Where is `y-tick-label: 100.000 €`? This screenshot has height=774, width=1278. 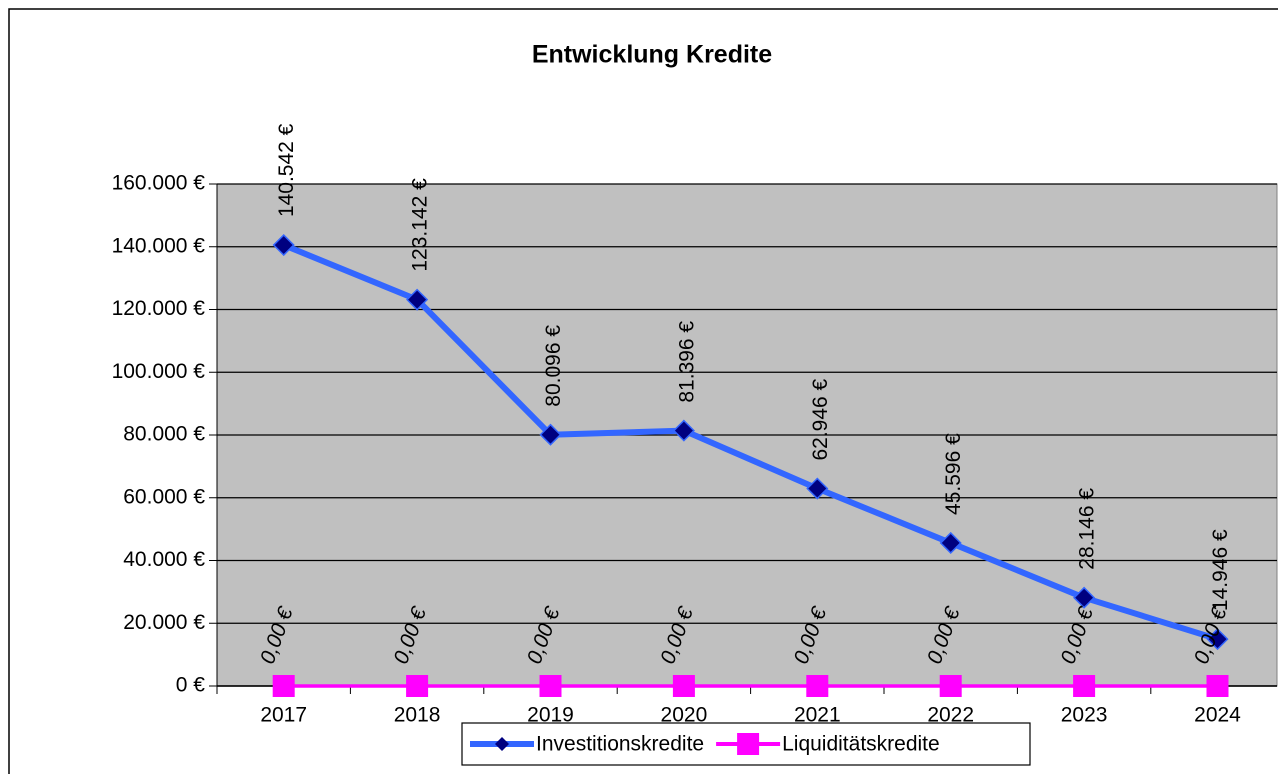
y-tick-label: 100.000 € is located at coordinates (159, 371).